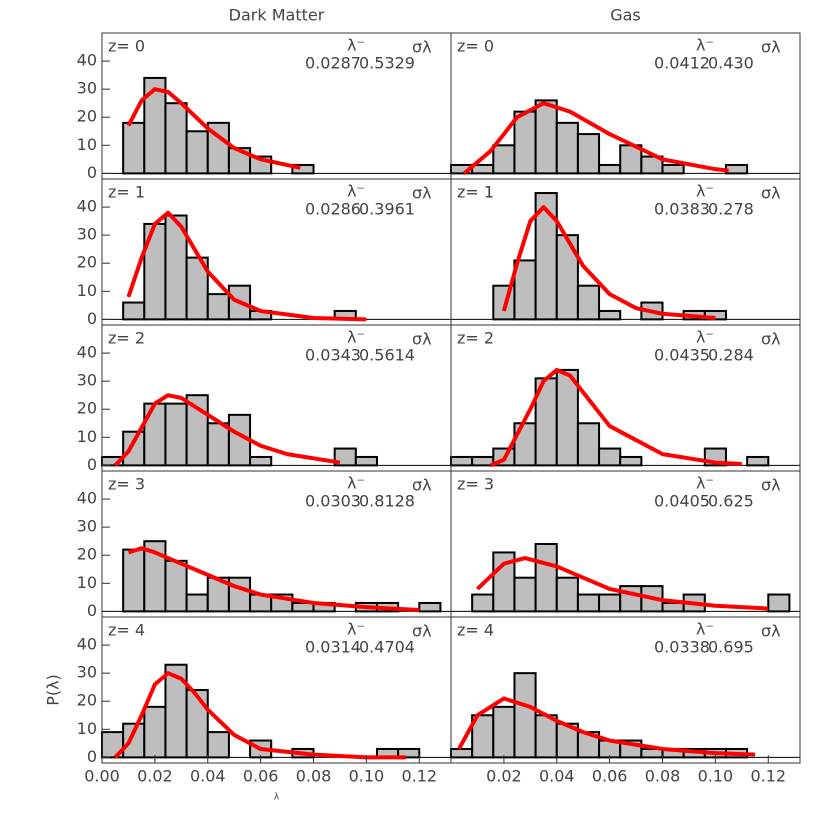 Image resolution: width=830 pixels, height=830 pixels. What do you see at coordinates (387, 209) in the screenshot?
I see `sigma-value: 0.3961` at bounding box center [387, 209].